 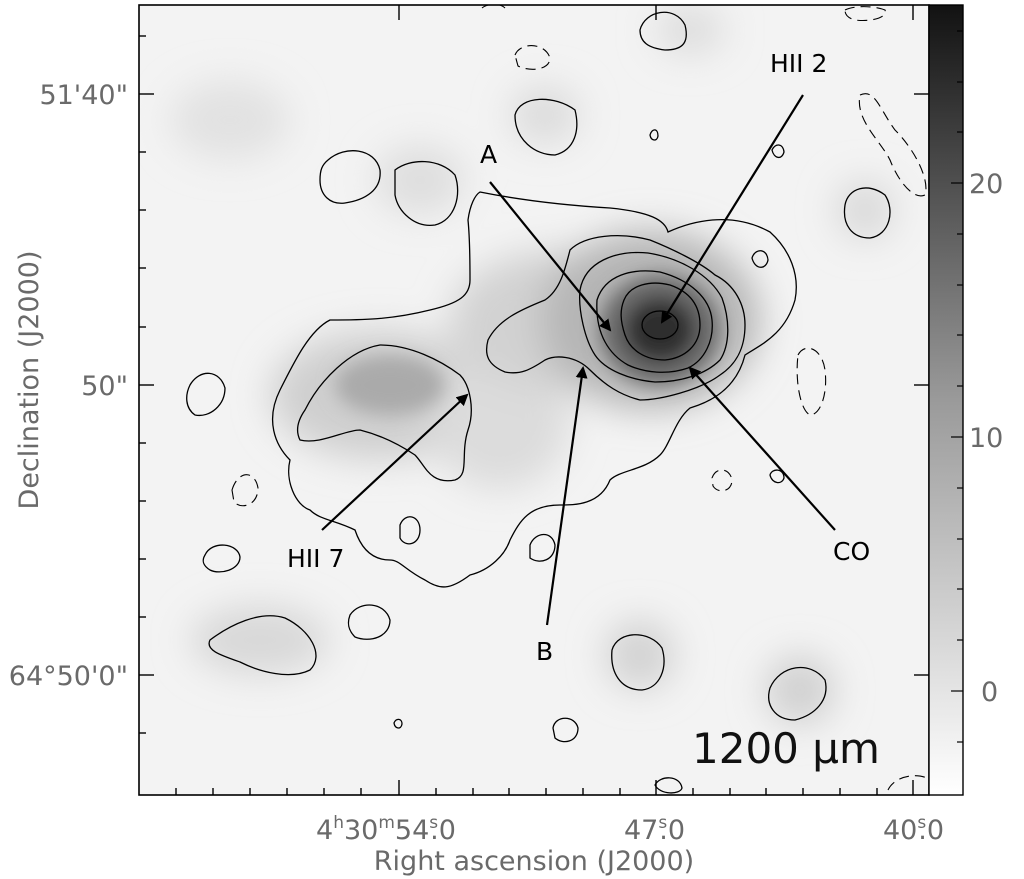 I want to click on contour-blob-small, so click(x=410, y=530).